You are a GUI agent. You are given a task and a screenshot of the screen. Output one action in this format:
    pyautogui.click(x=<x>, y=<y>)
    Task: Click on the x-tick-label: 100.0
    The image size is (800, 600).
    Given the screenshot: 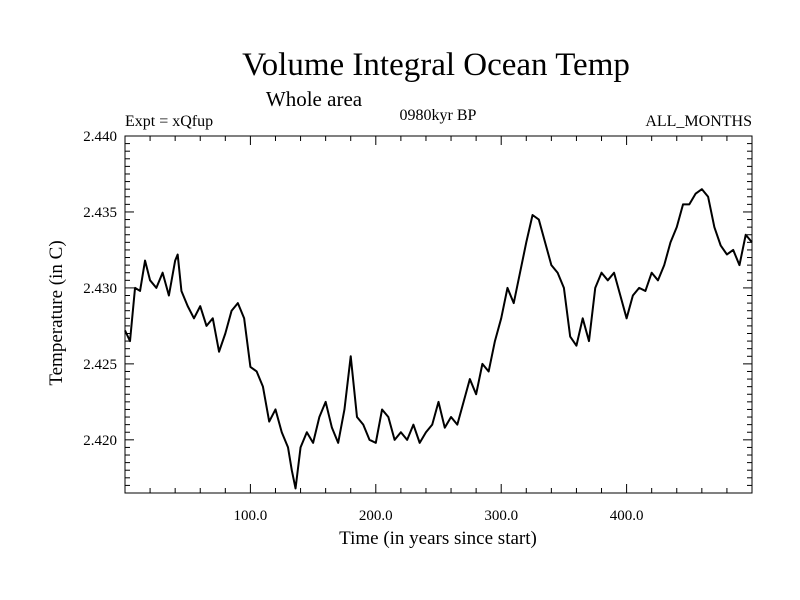 What is the action you would take?
    pyautogui.click(x=251, y=516)
    